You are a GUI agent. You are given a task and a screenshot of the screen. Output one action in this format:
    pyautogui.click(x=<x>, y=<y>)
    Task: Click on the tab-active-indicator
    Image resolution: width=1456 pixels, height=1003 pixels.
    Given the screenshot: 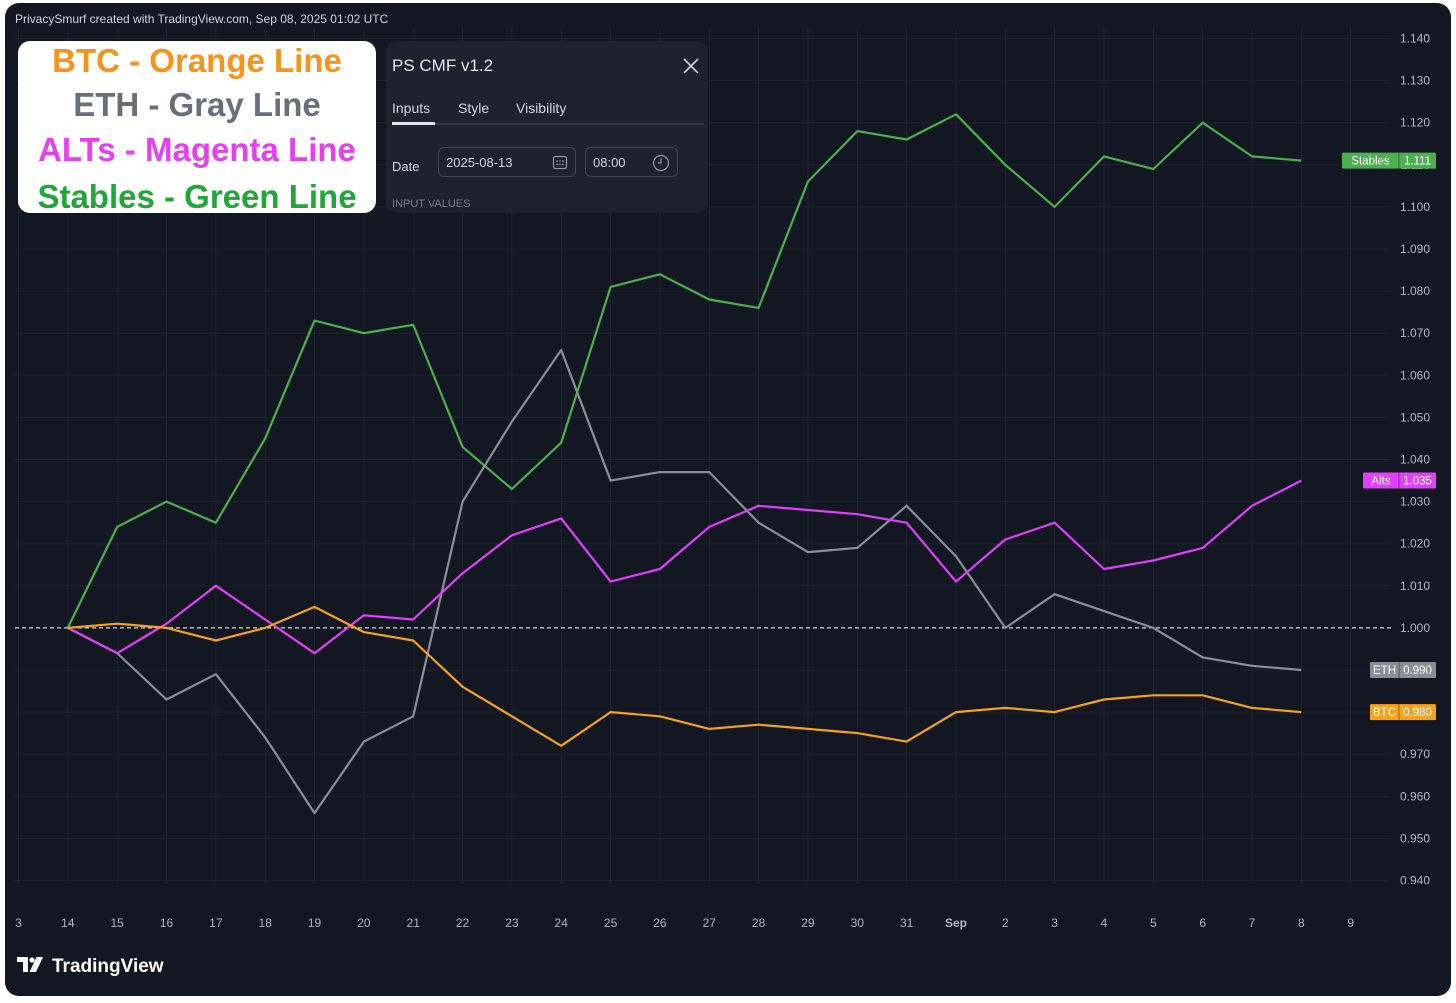 What is the action you would take?
    pyautogui.click(x=413, y=123)
    